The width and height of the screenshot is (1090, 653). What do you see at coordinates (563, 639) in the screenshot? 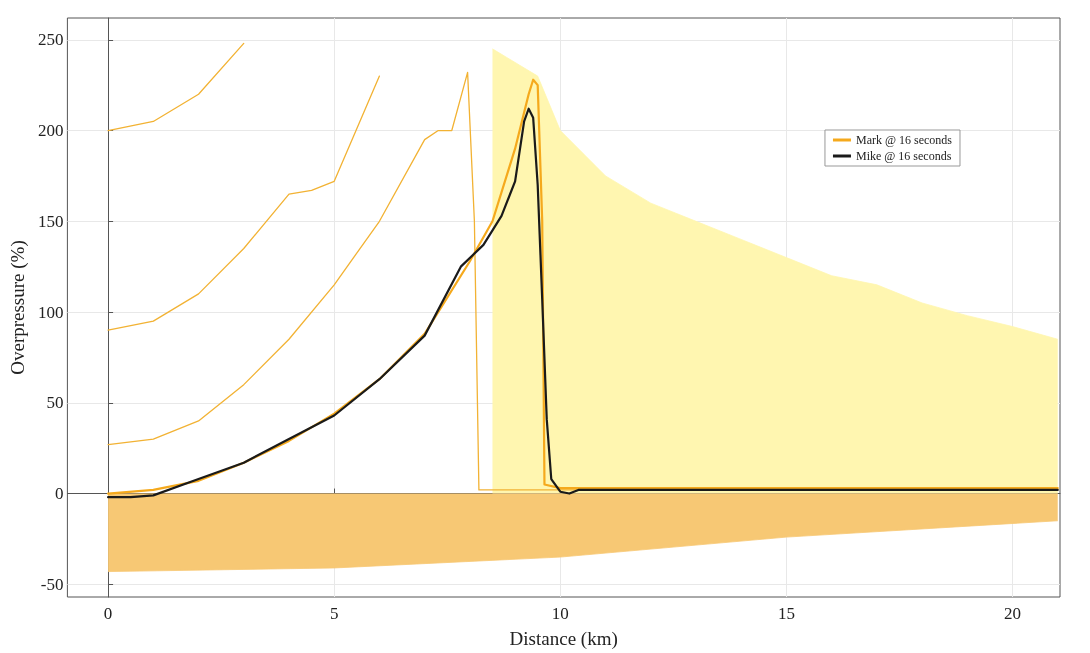
I see `x-axis-title: Distance (km)` at bounding box center [563, 639].